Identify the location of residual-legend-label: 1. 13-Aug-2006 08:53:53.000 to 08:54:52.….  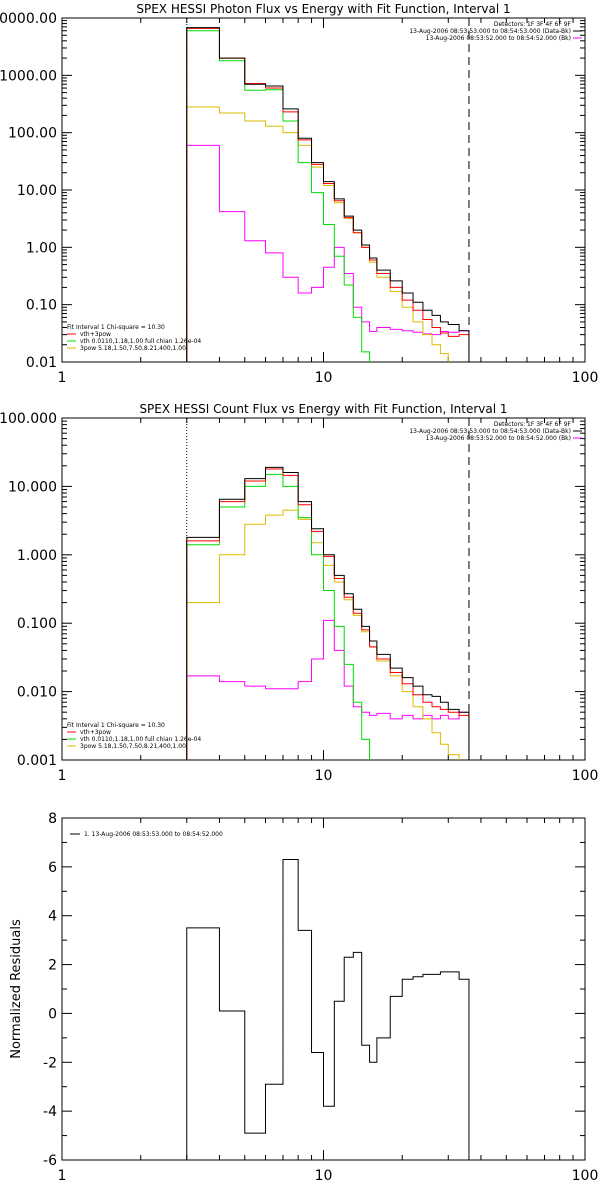
(153, 834).